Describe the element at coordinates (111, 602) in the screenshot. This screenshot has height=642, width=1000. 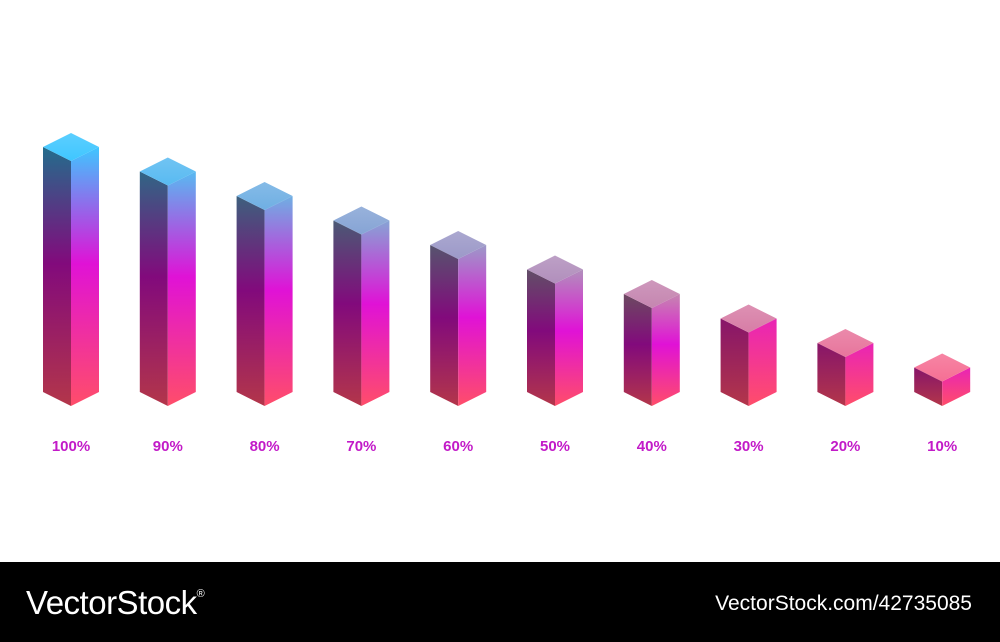
I see `brand-name: VectorStock` at that location.